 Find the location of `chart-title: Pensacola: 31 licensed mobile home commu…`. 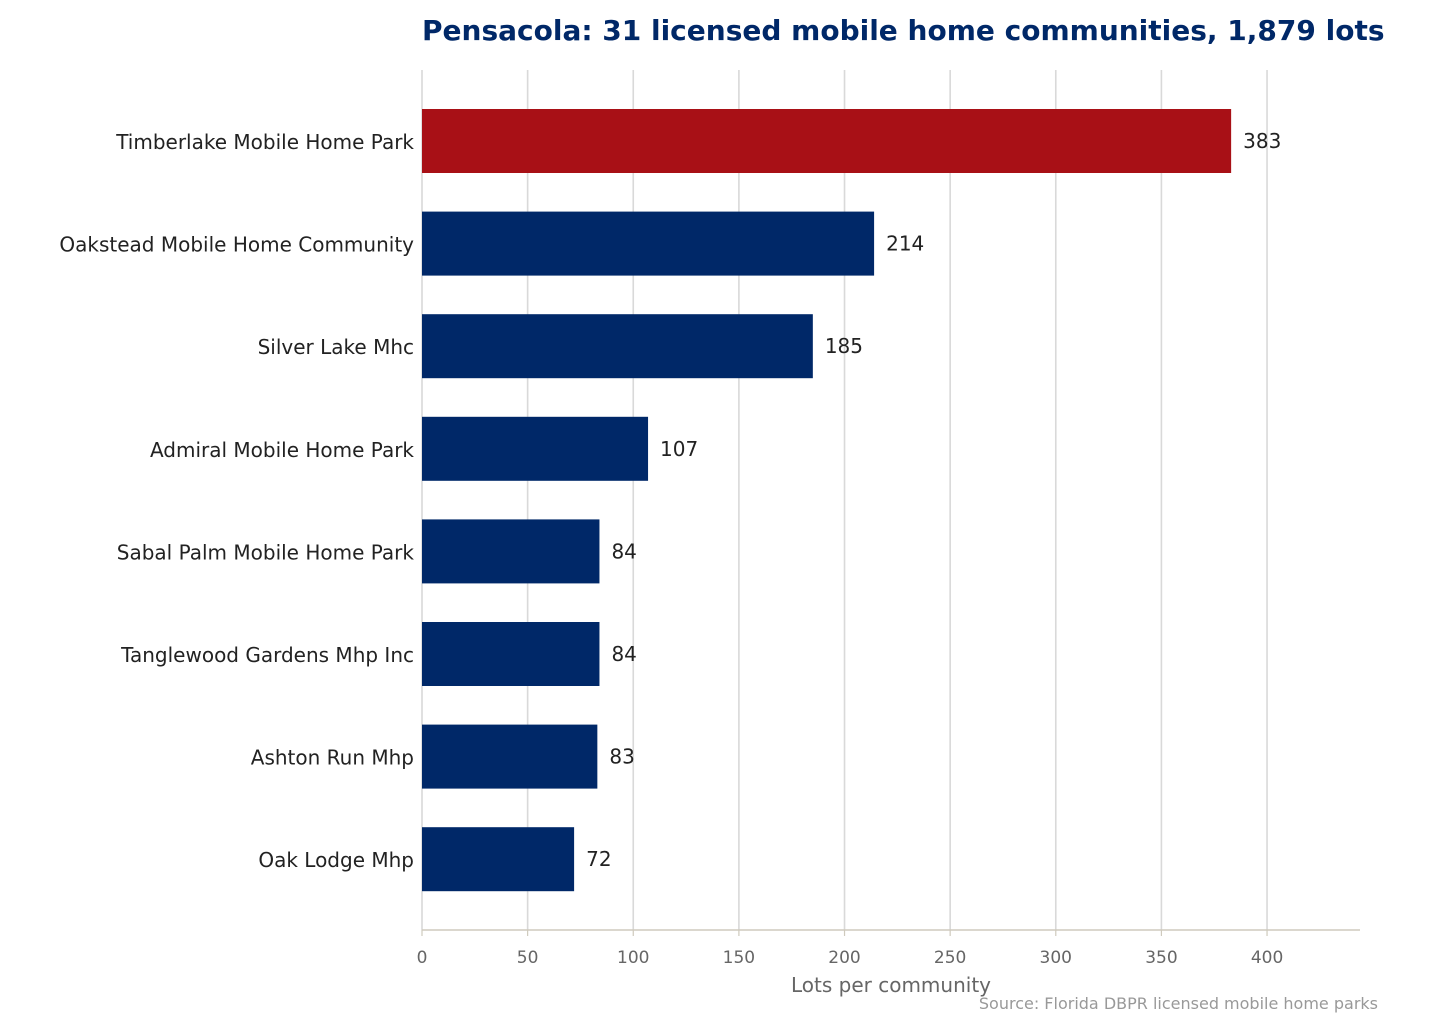

chart-title: Pensacola: 31 licensed mobile home commu… is located at coordinates (903, 30).